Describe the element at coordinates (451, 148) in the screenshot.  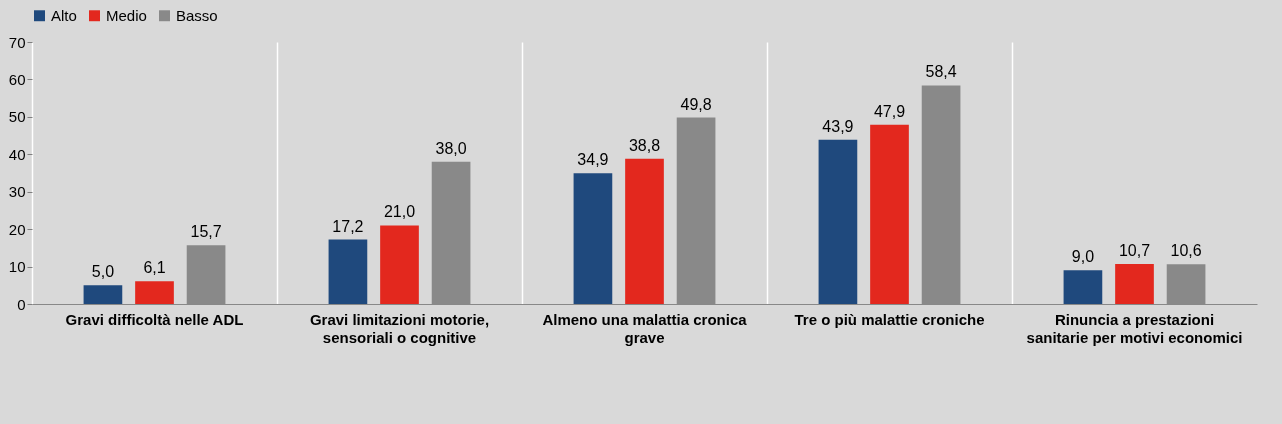
I see `data-label: 38,0` at that location.